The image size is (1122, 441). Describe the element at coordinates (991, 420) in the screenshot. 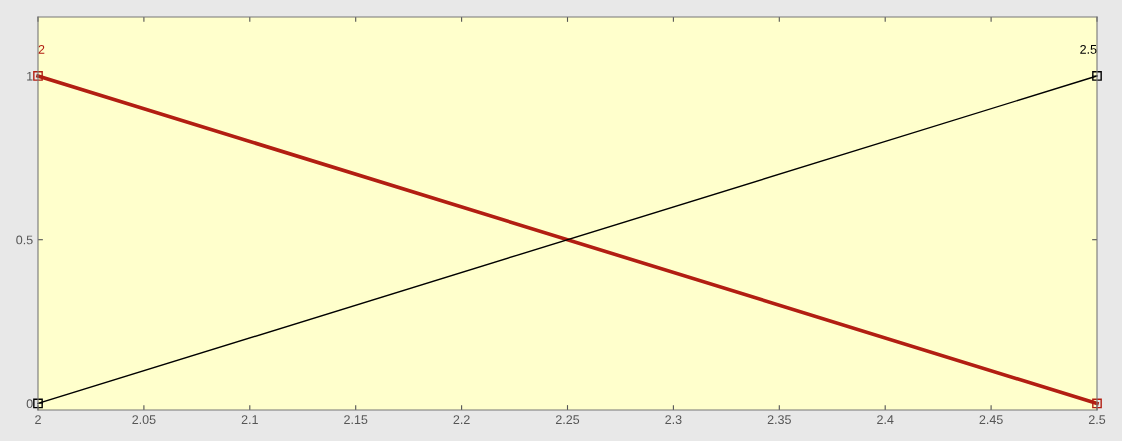

I see `x-tick-label: 2.45` at that location.